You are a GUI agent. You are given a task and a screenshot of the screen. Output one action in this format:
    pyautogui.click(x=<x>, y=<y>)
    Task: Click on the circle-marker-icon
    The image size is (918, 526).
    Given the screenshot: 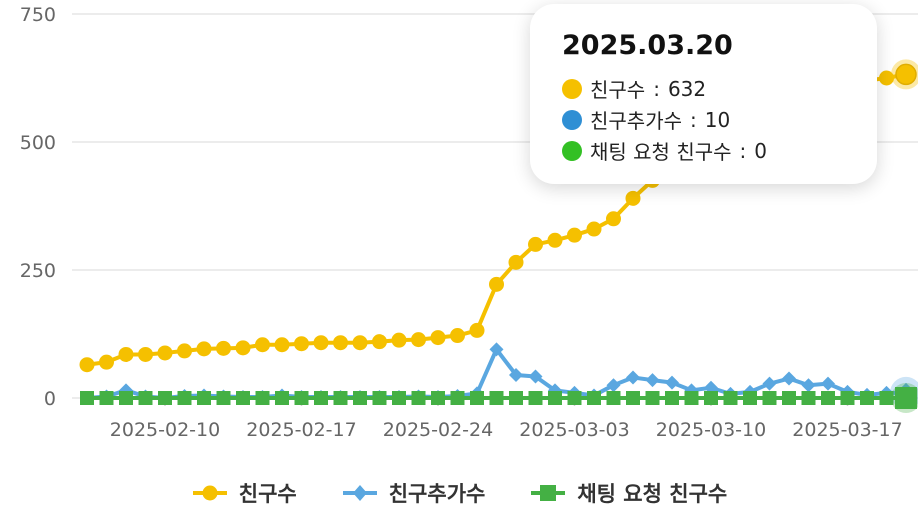 What is the action you would take?
    pyautogui.click(x=209, y=493)
    